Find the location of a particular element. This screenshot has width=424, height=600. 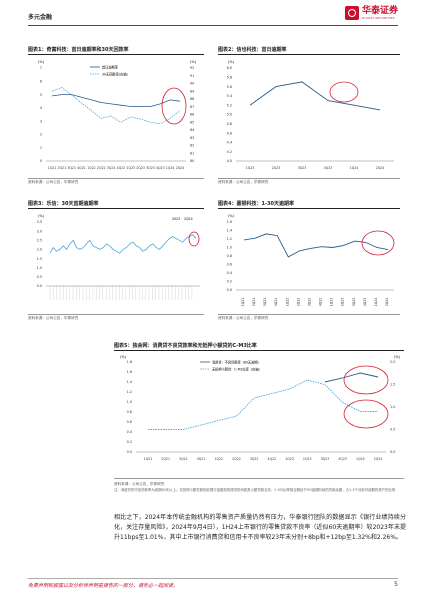

chart-4-title: 图表4：嘉银科技：1-30天逾期率 is located at coordinates (256, 204).